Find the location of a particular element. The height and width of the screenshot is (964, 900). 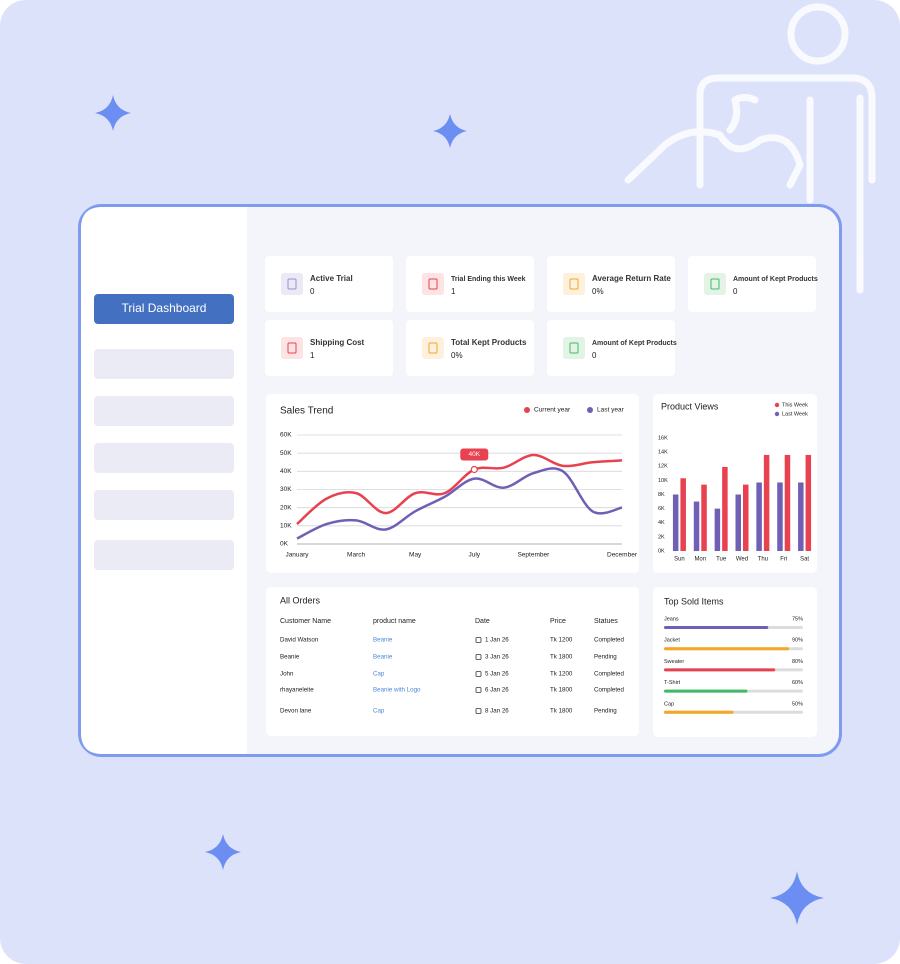

stat-label: Total Kept Products is located at coordinates (489, 342).